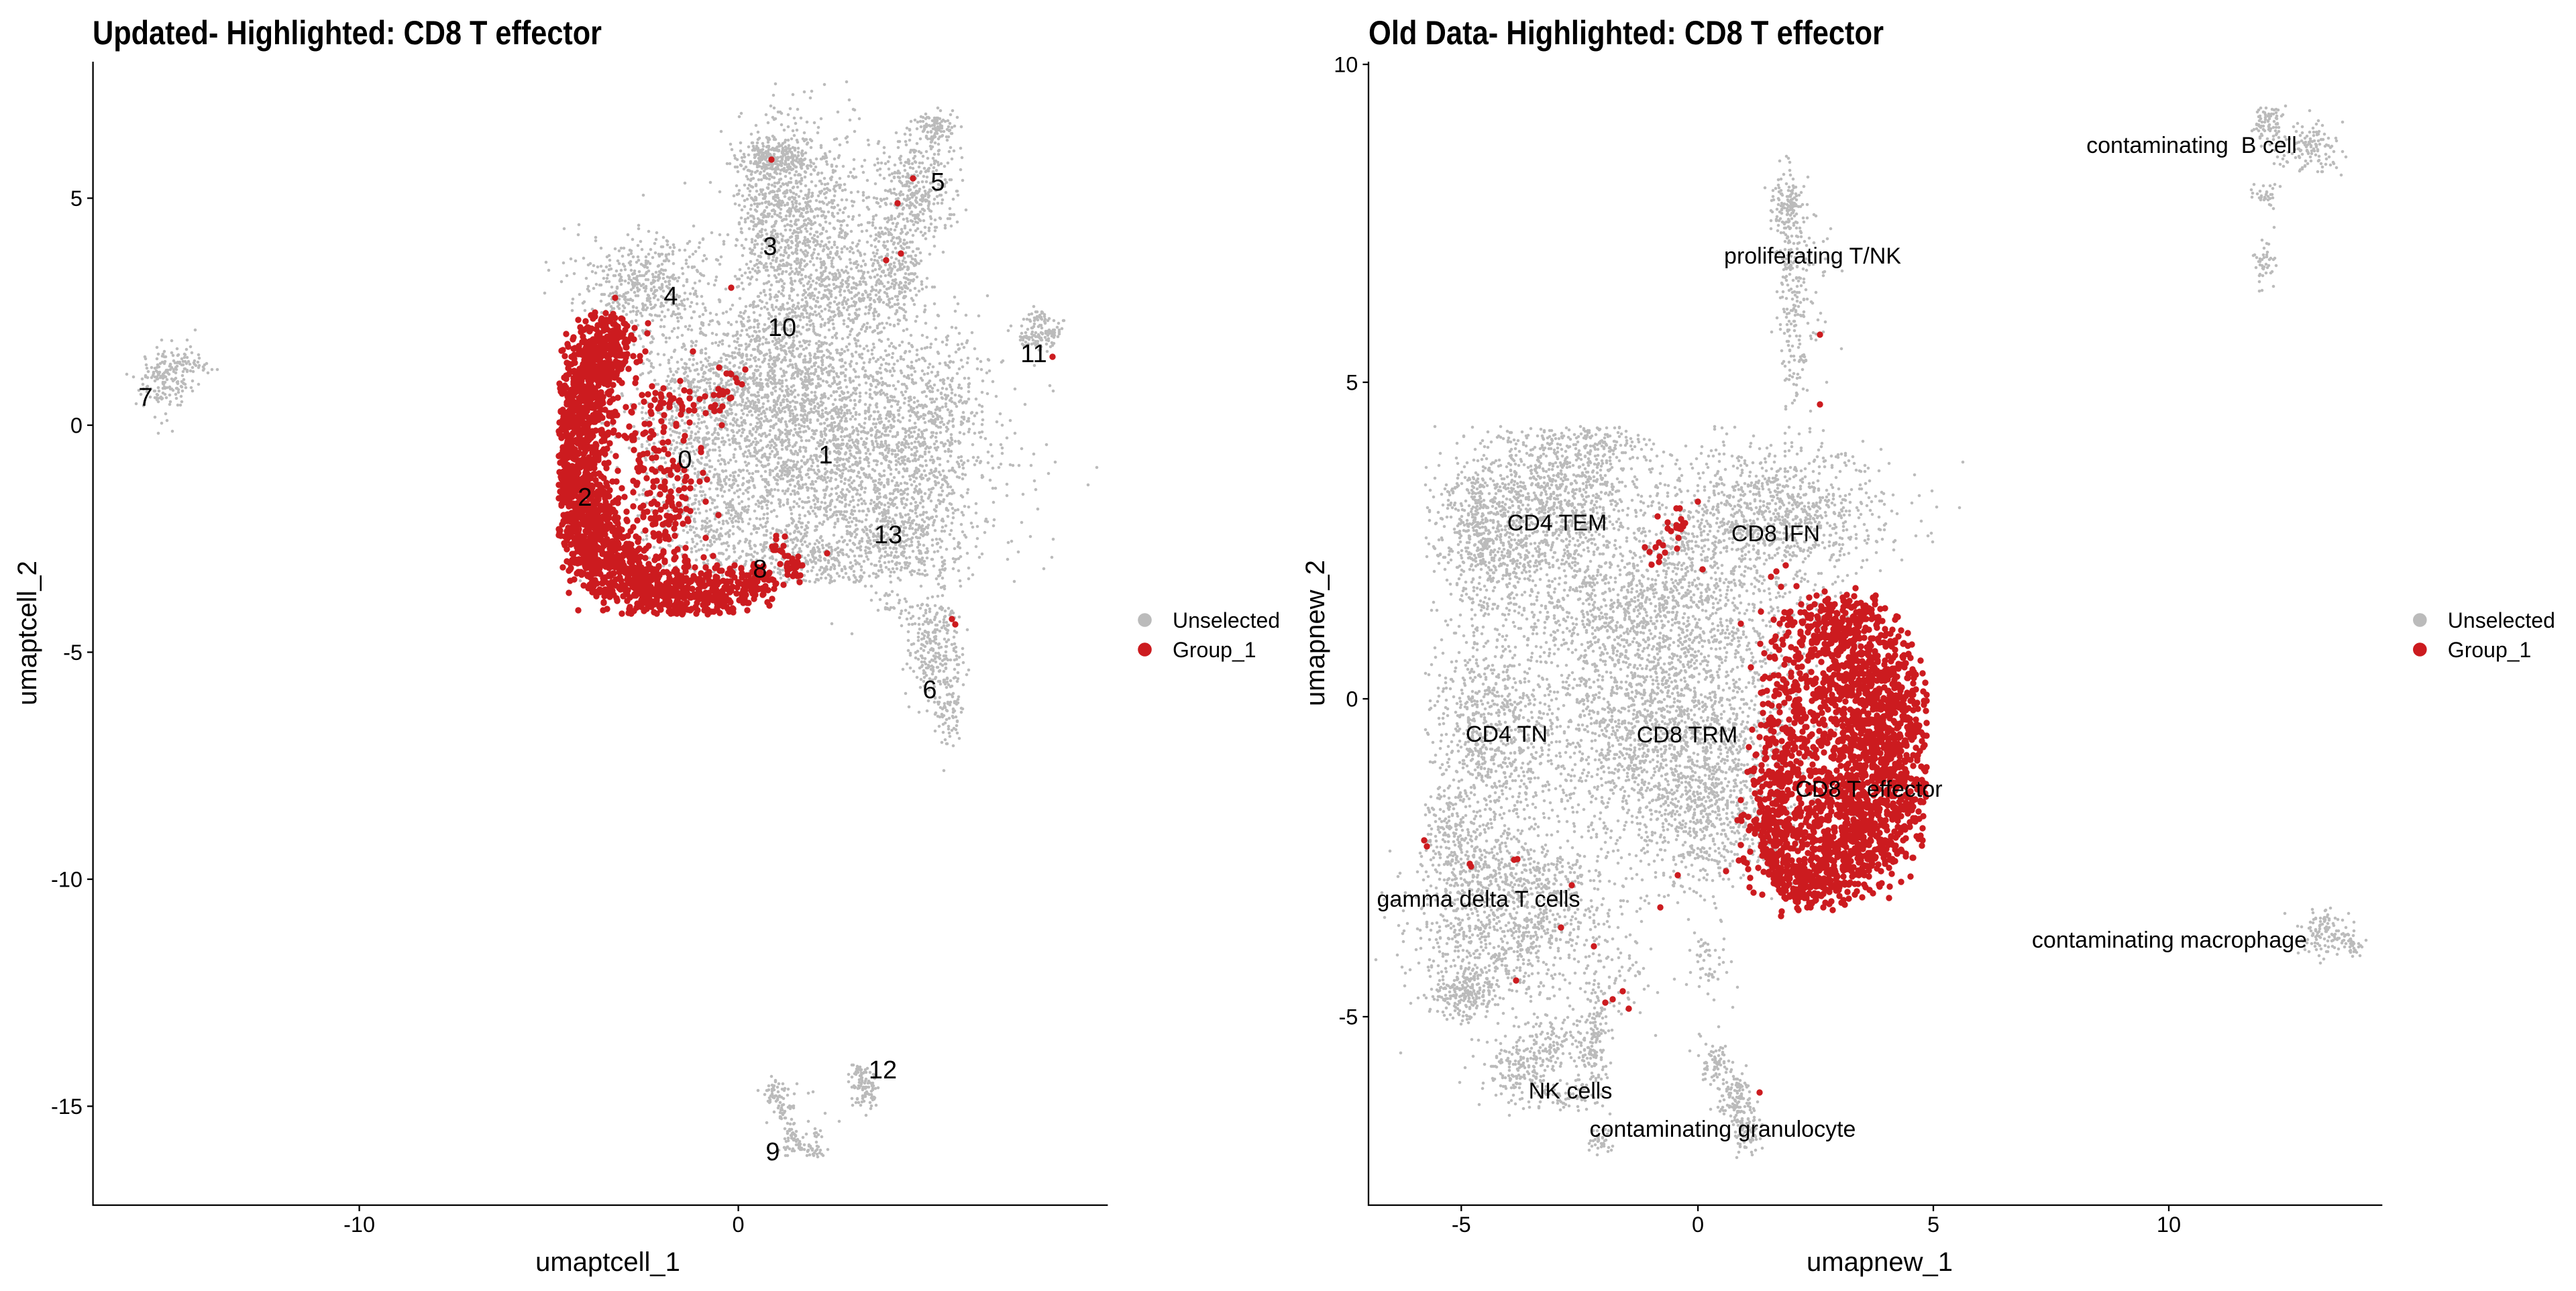 The height and width of the screenshot is (1291, 2576). What do you see at coordinates (1478, 899) in the screenshot?
I see `svg-text: gamma delta T cells` at bounding box center [1478, 899].